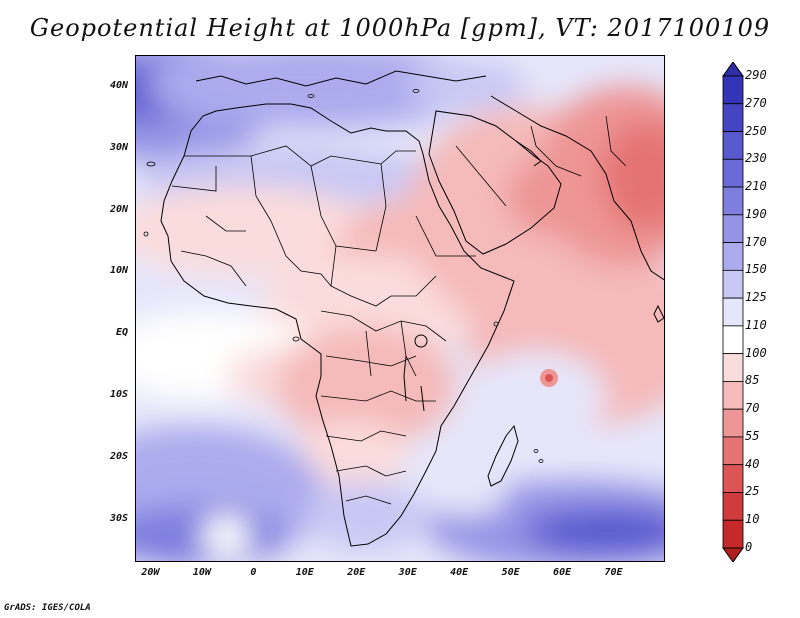 Image resolution: width=800 pixels, height=618 pixels. I want to click on lon-tick-label: 60E, so click(562, 572).